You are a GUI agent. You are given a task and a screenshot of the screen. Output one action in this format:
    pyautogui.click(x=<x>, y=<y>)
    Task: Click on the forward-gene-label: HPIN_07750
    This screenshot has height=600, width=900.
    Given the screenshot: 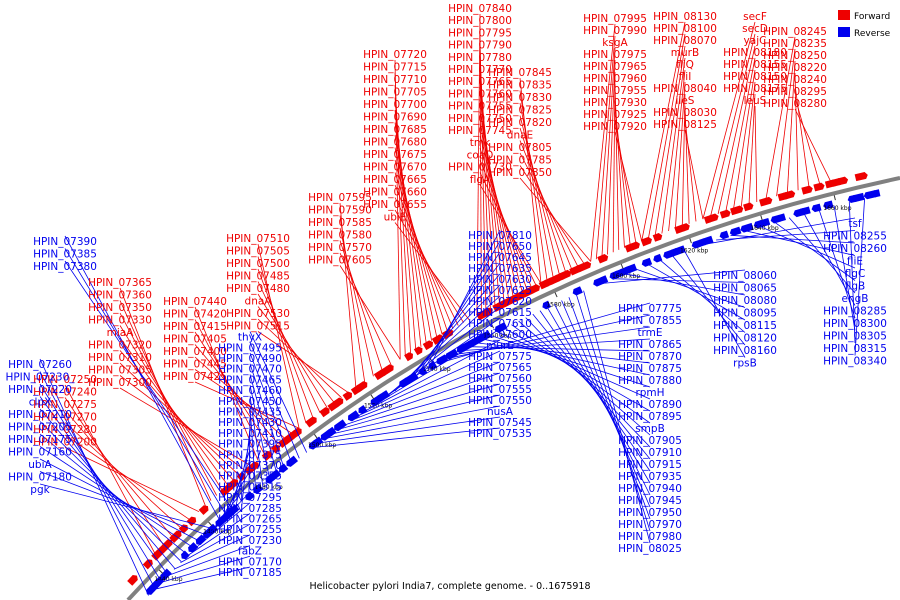 What is the action you would take?
    pyautogui.click(x=480, y=119)
    